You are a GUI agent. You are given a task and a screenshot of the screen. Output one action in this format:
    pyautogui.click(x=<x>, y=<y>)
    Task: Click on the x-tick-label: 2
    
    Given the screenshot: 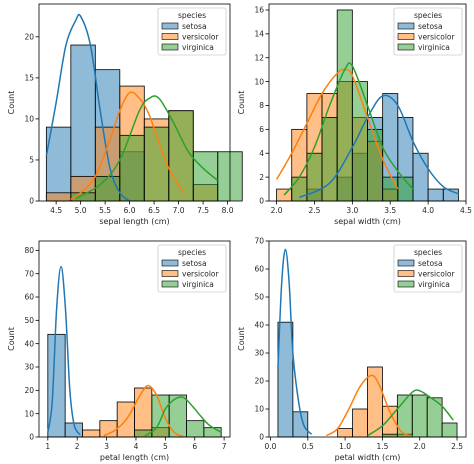 What is the action you would take?
    pyautogui.click(x=77, y=446)
    